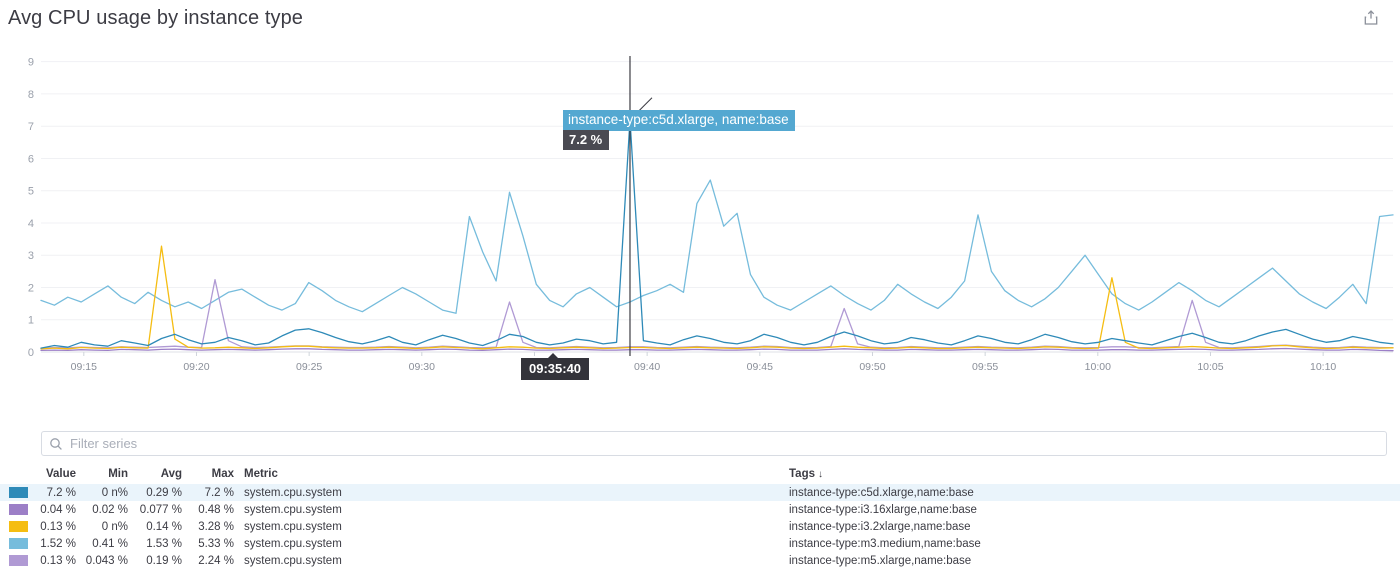  I want to click on legend-max: 0.48 %, so click(216, 509).